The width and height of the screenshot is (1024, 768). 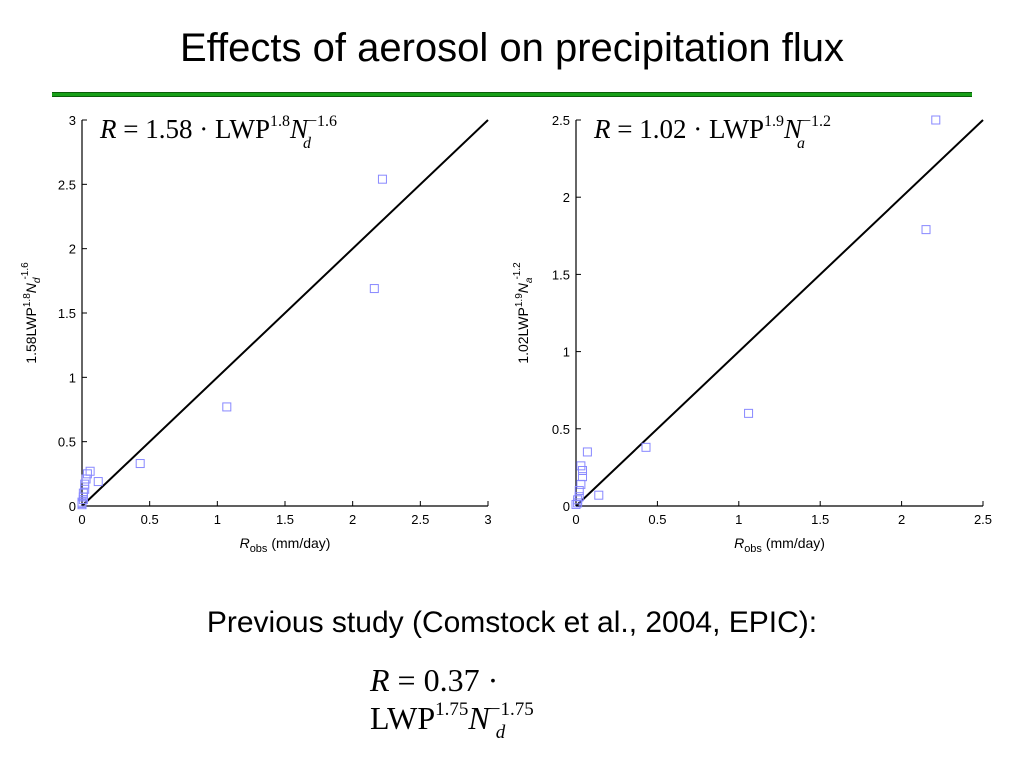 What do you see at coordinates (512, 94) in the screenshot?
I see `title-divider` at bounding box center [512, 94].